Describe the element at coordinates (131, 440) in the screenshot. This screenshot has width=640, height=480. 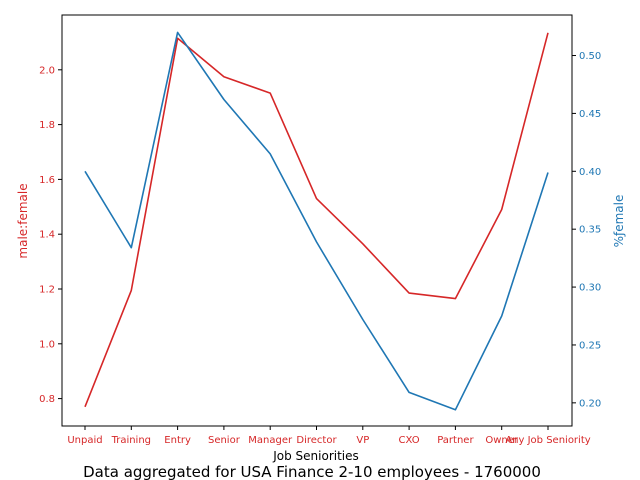
I see `x-tick-label: Training` at that location.